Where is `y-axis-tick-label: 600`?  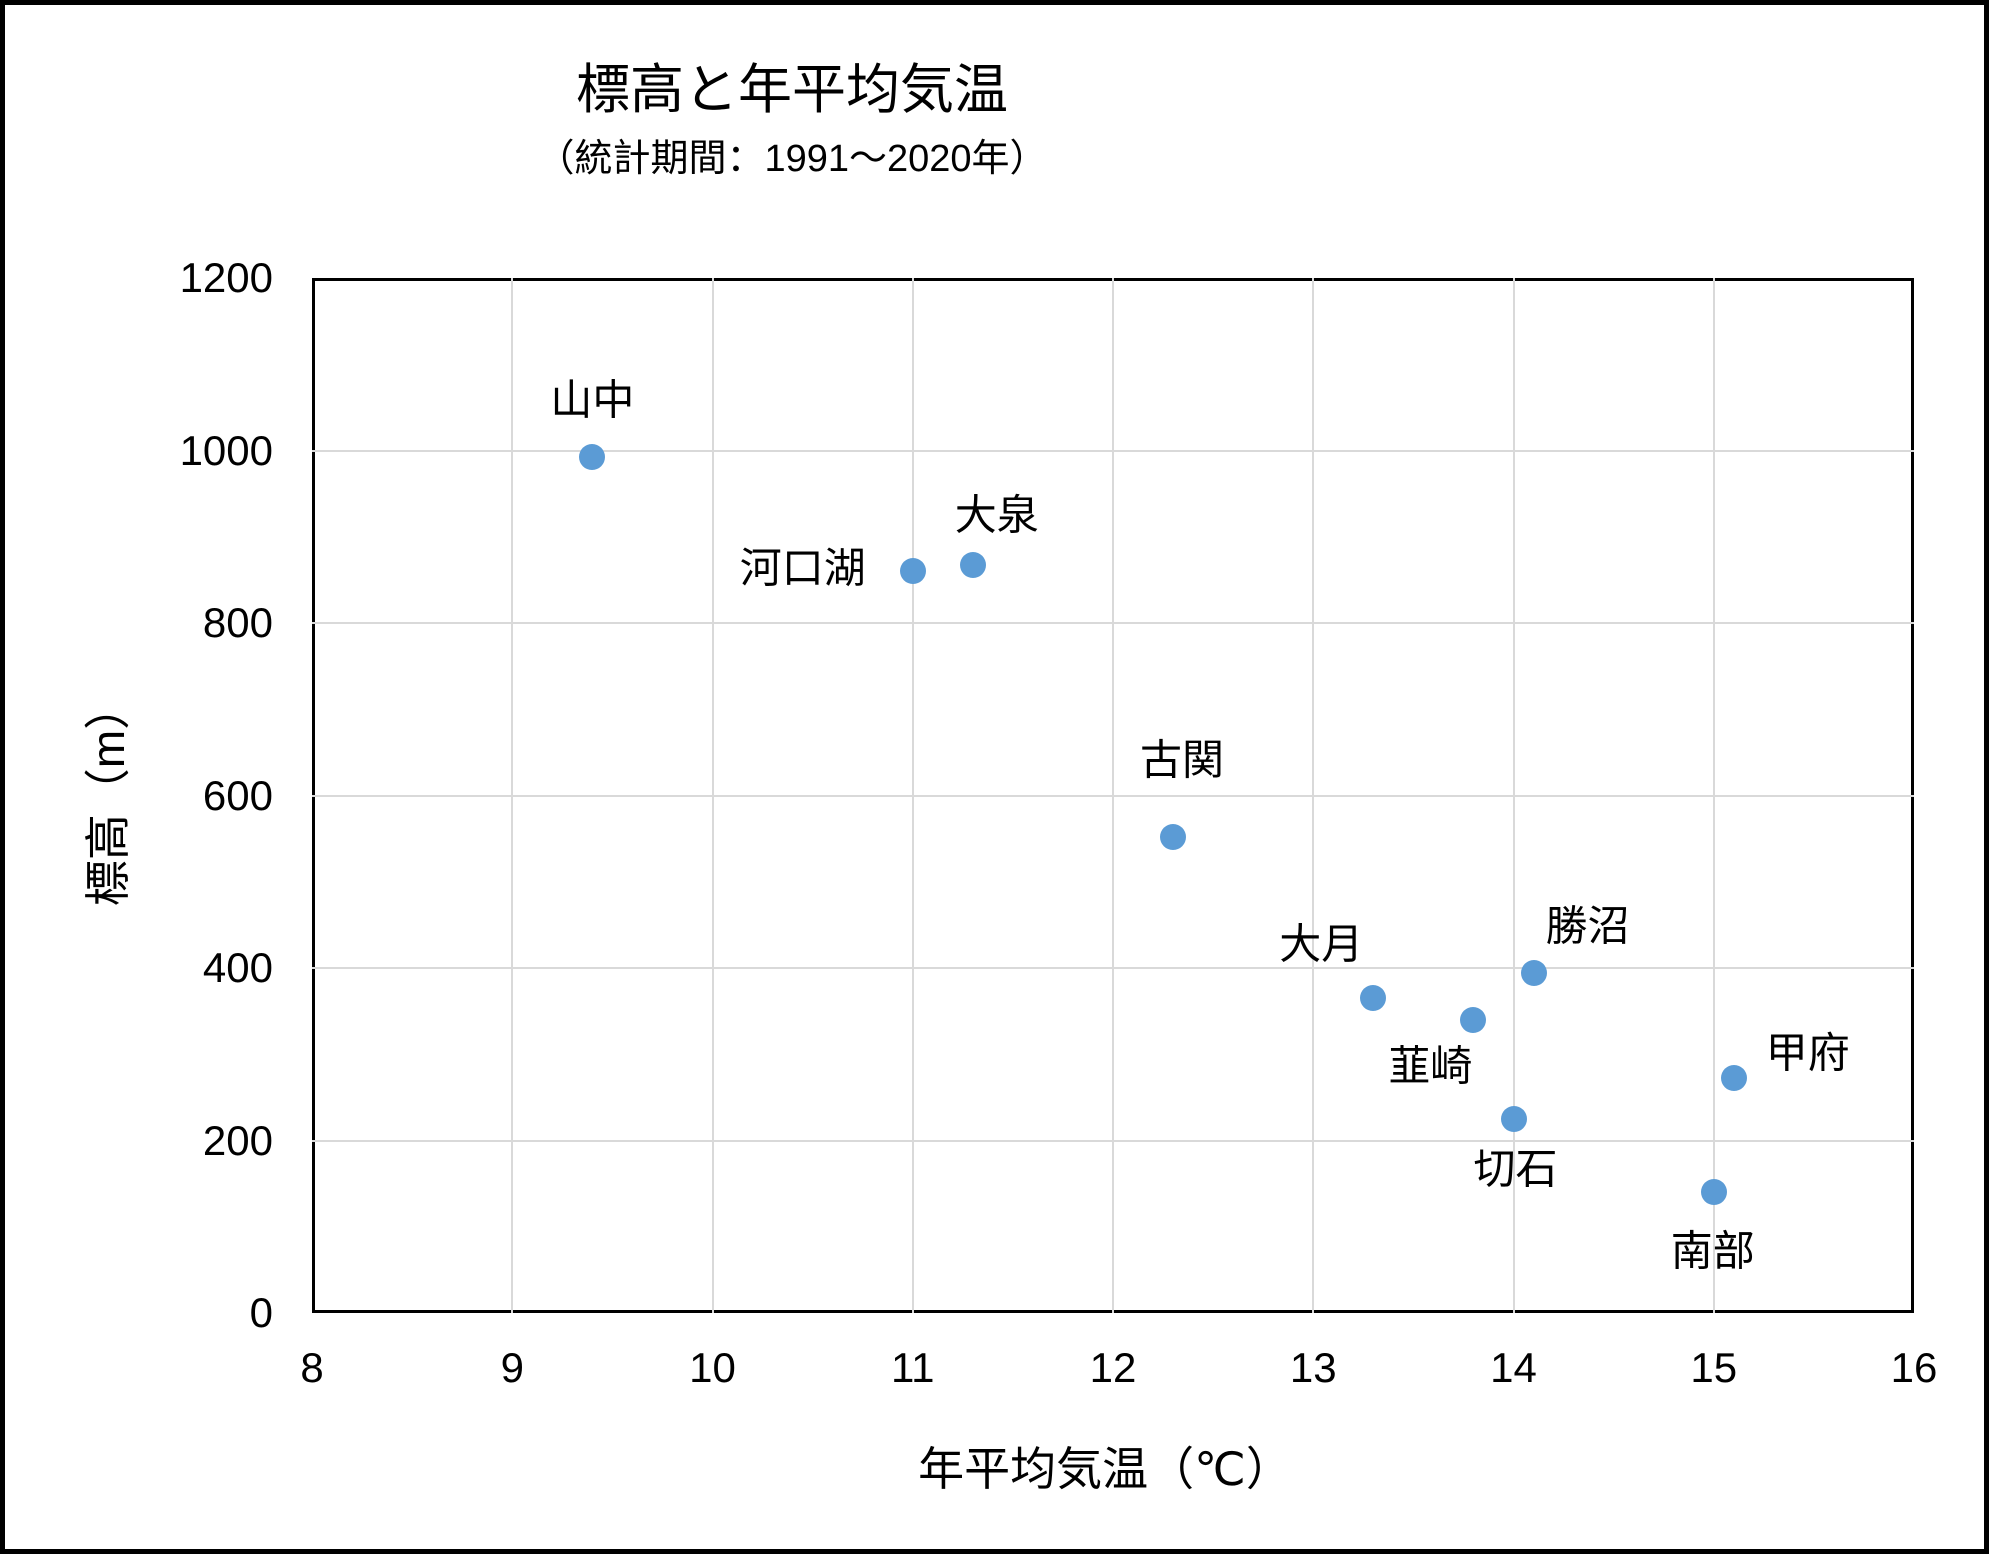 y-axis-tick-label: 600 is located at coordinates (237, 795).